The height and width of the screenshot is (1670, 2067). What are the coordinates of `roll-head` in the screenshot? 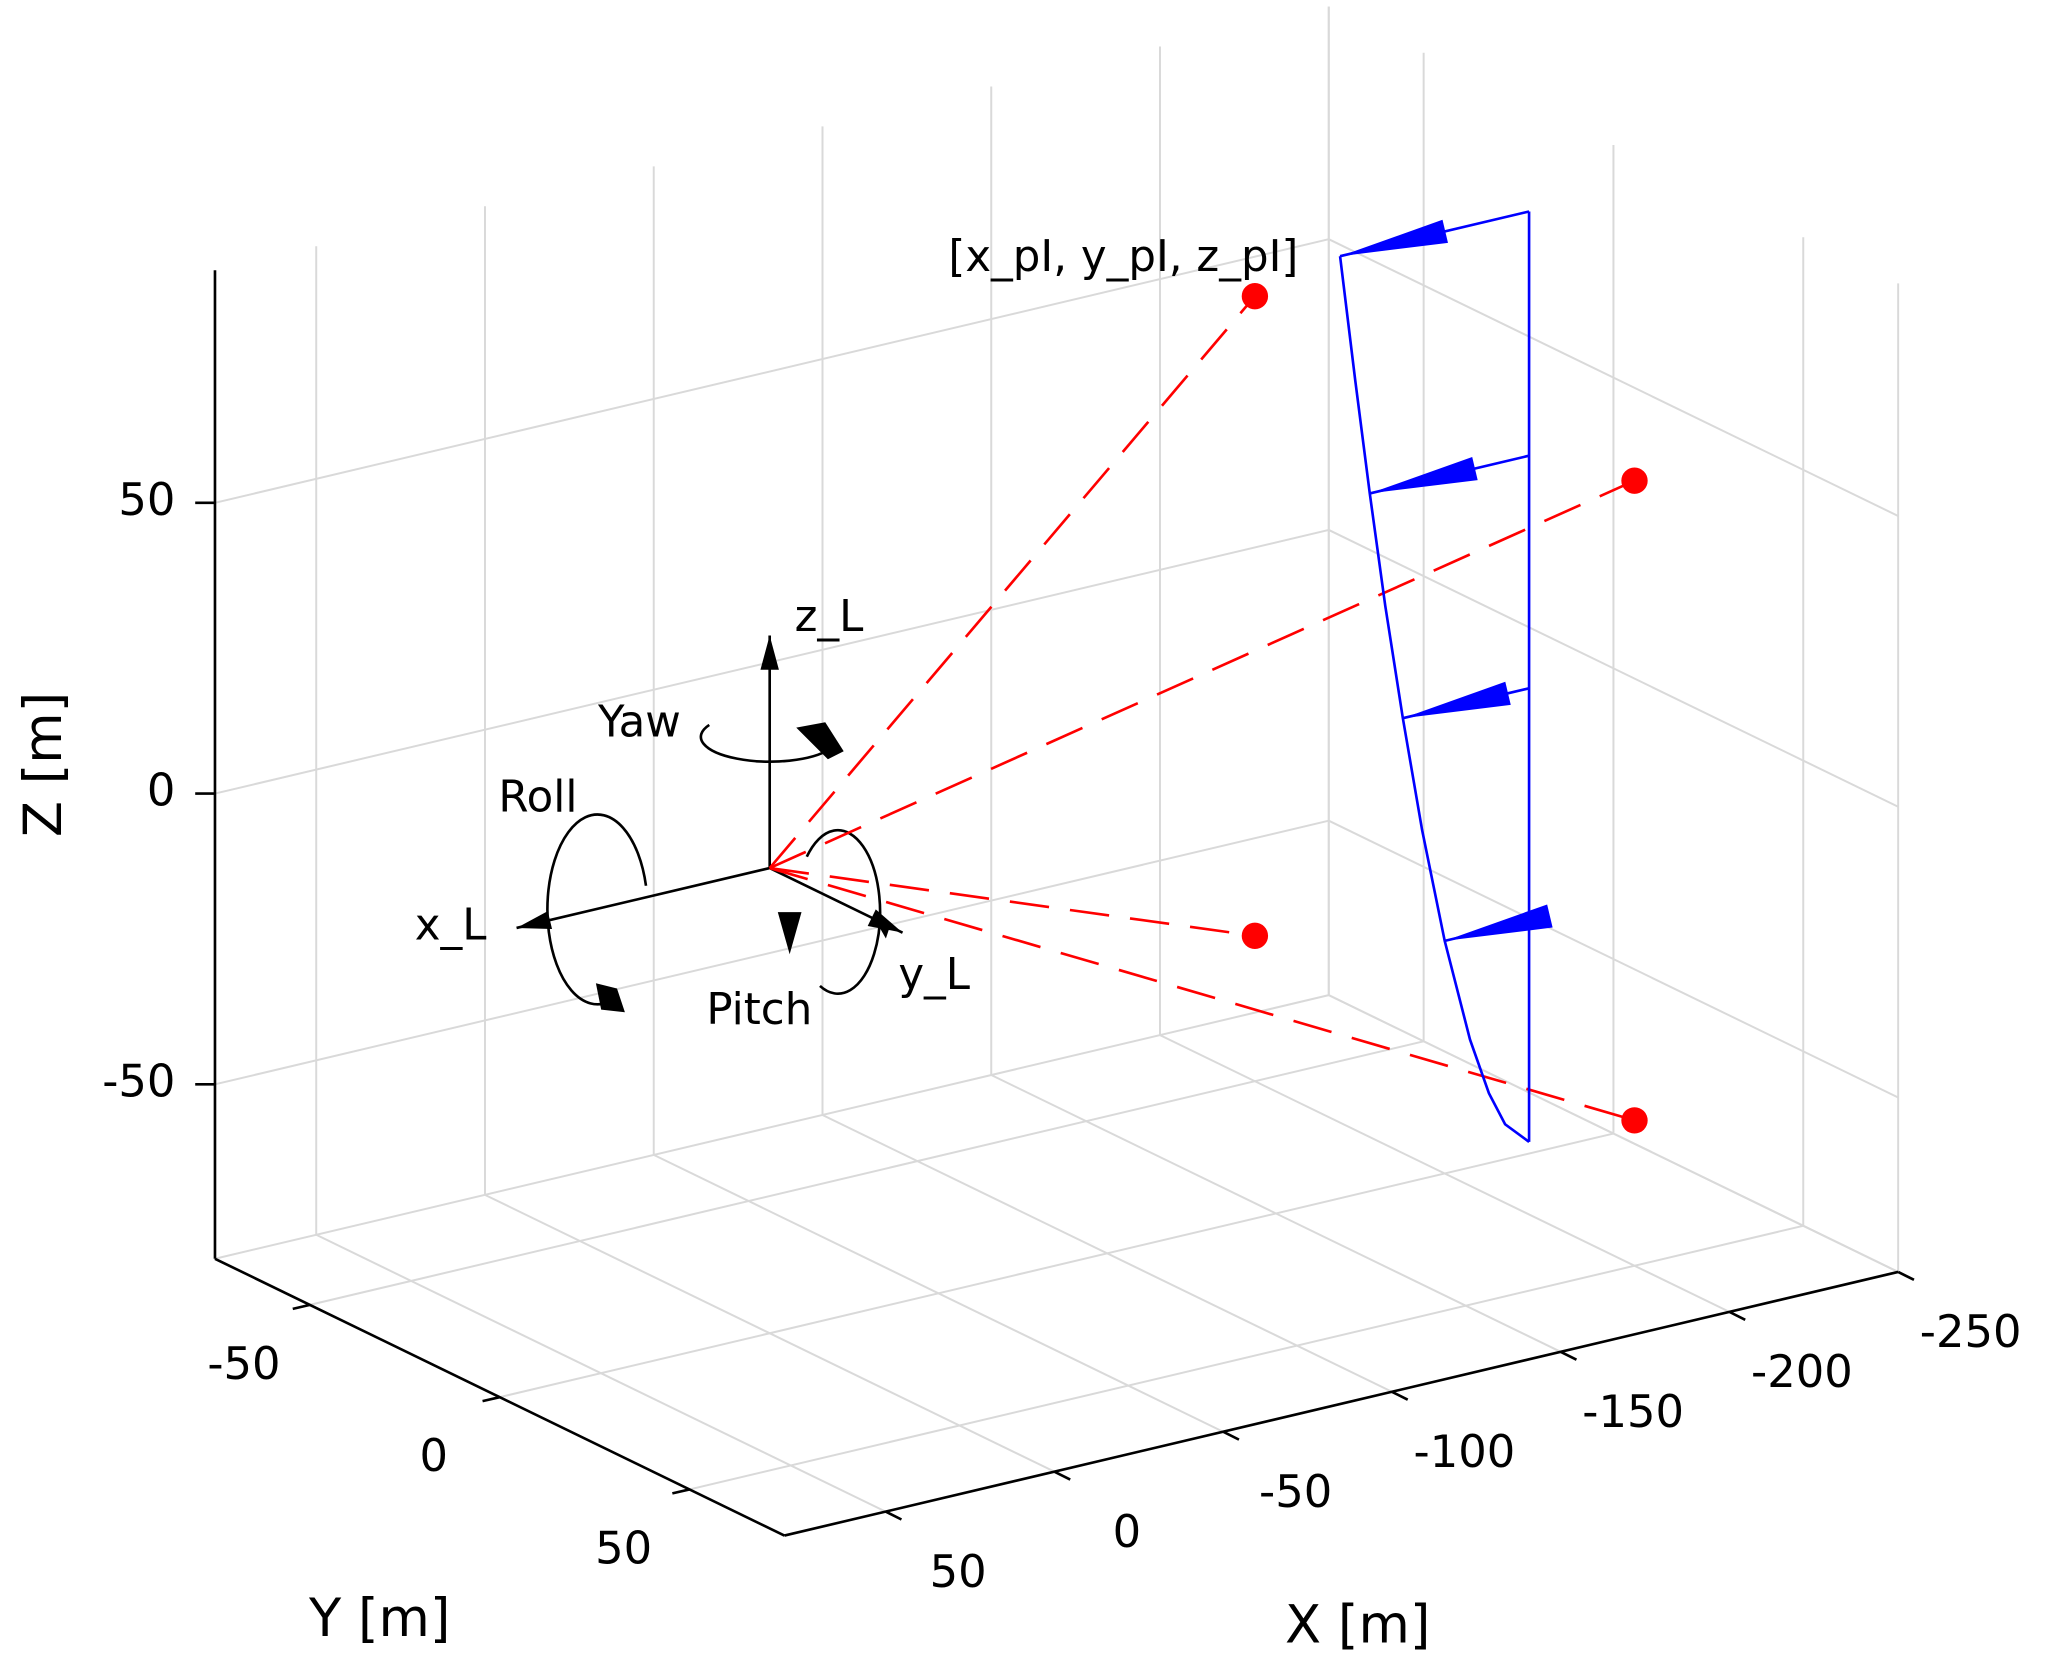 It's located at (610, 998).